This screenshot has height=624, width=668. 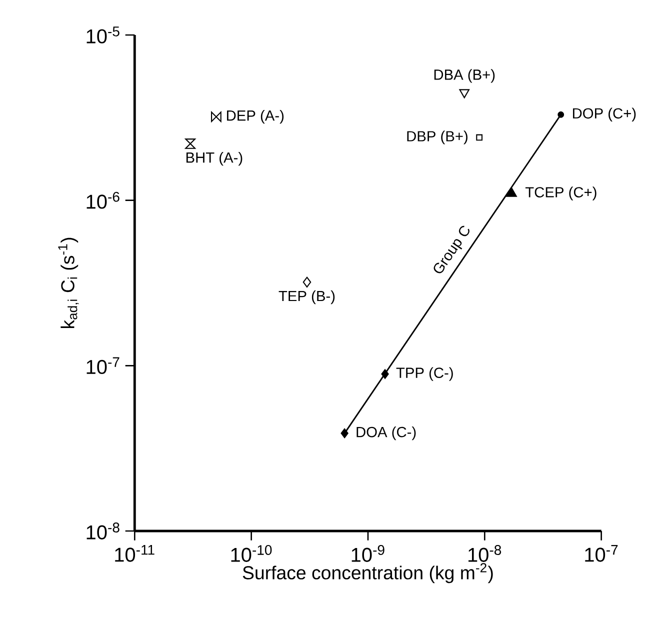 What do you see at coordinates (251, 553) in the screenshot?
I see `x-tick-label: 10$^{-10}$` at bounding box center [251, 553].